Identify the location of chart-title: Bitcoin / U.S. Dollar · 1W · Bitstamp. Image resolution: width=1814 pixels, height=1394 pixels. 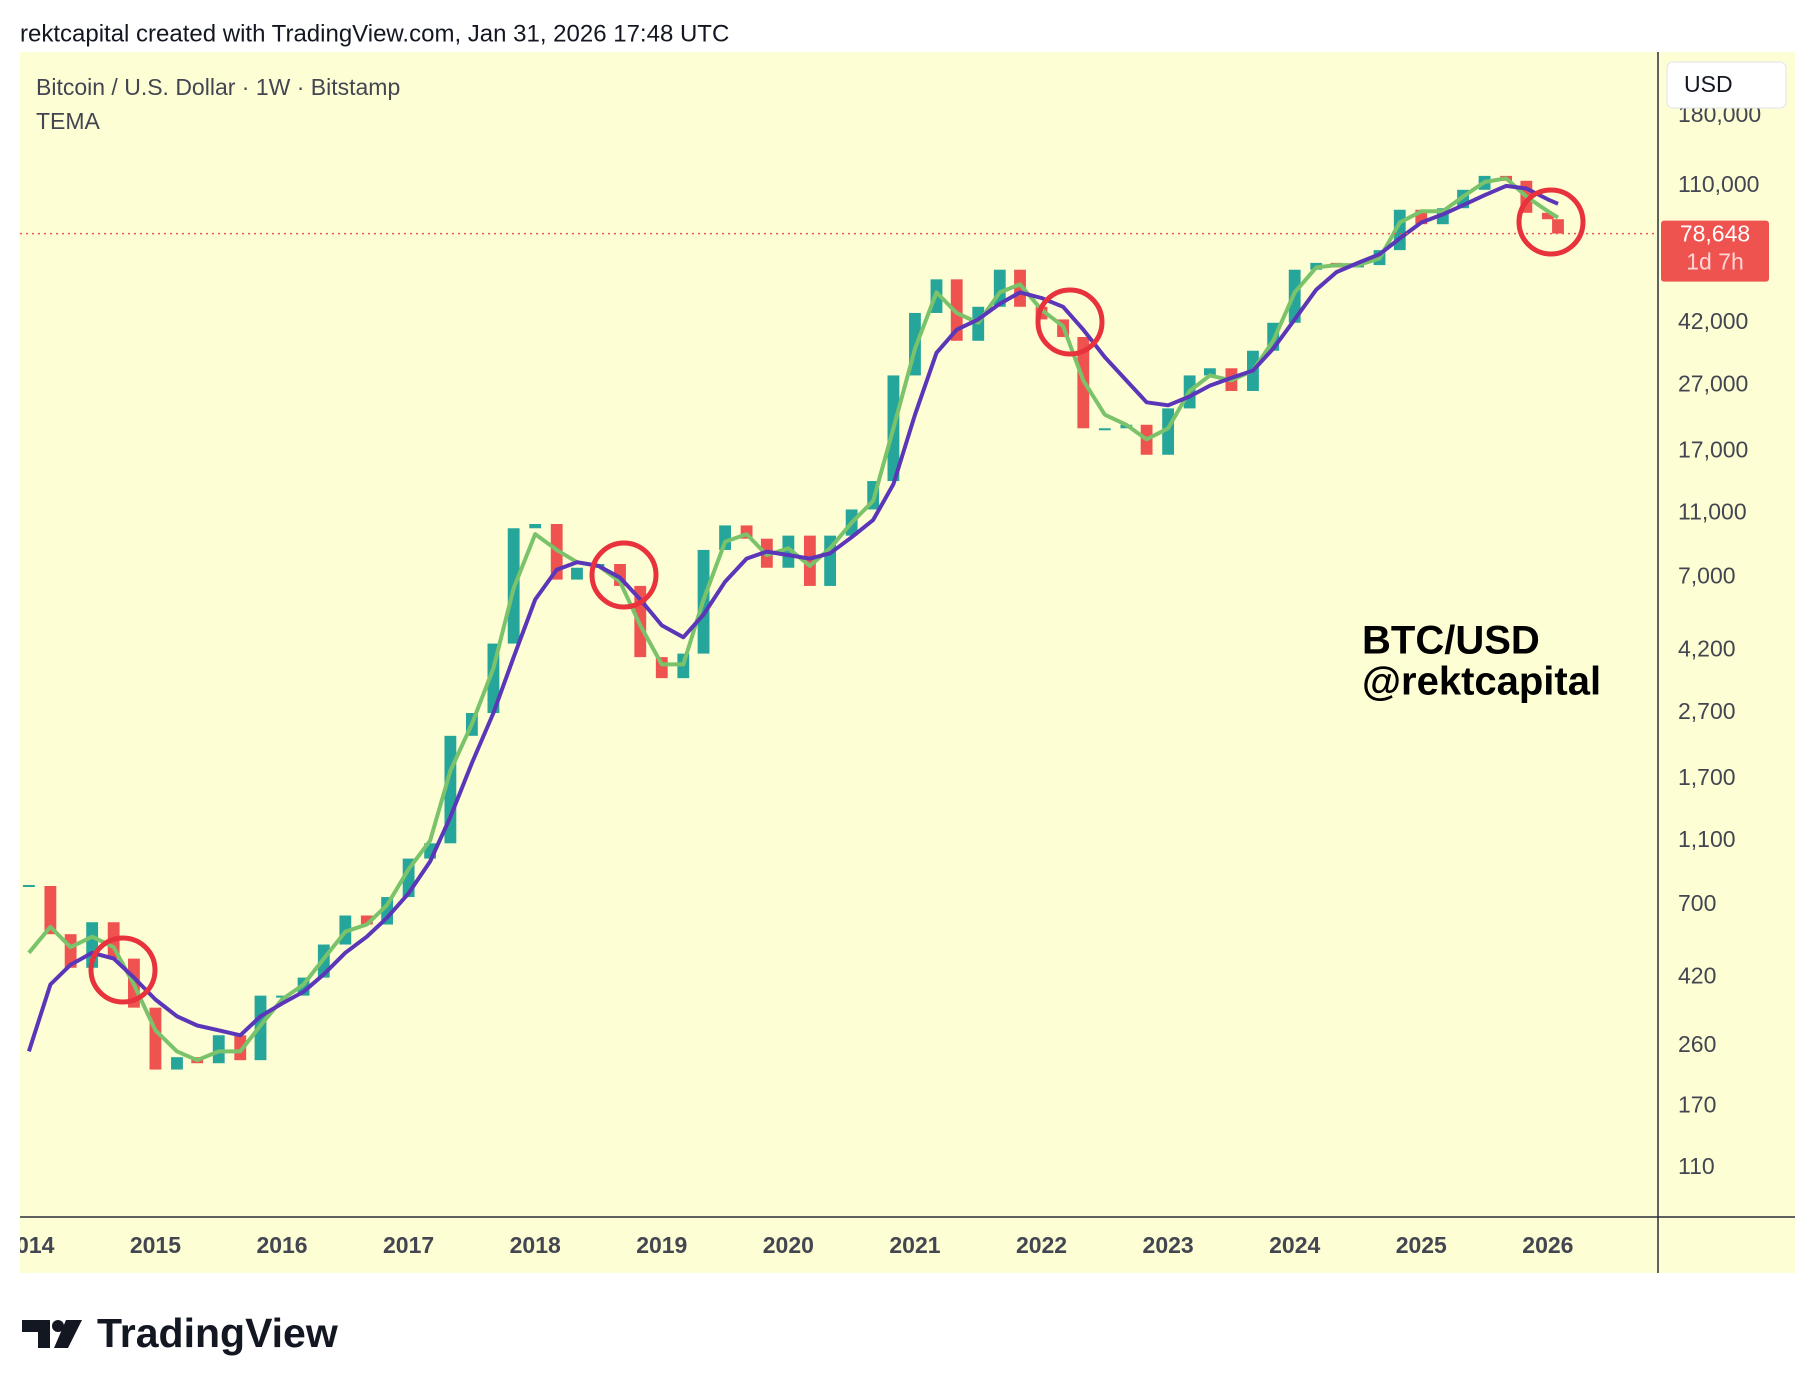
(218, 87).